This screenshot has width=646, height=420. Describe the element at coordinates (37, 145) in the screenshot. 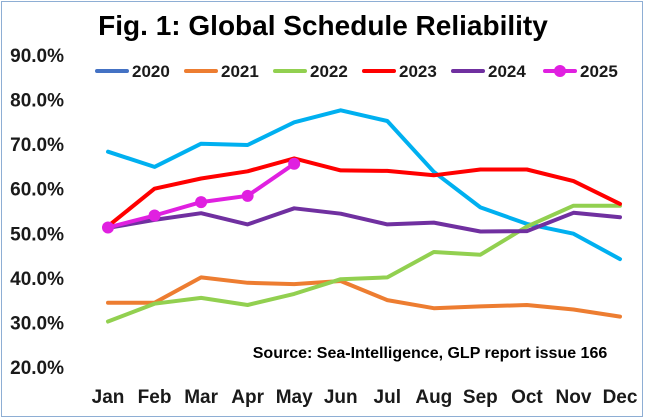

I see `y-tick-label: 70.0%` at that location.